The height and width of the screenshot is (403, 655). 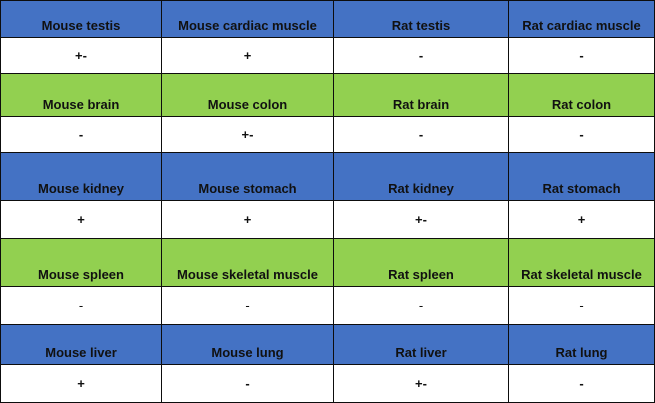 What do you see at coordinates (81, 95) in the screenshot?
I see `tissue-label-cell: Mouse brain` at bounding box center [81, 95].